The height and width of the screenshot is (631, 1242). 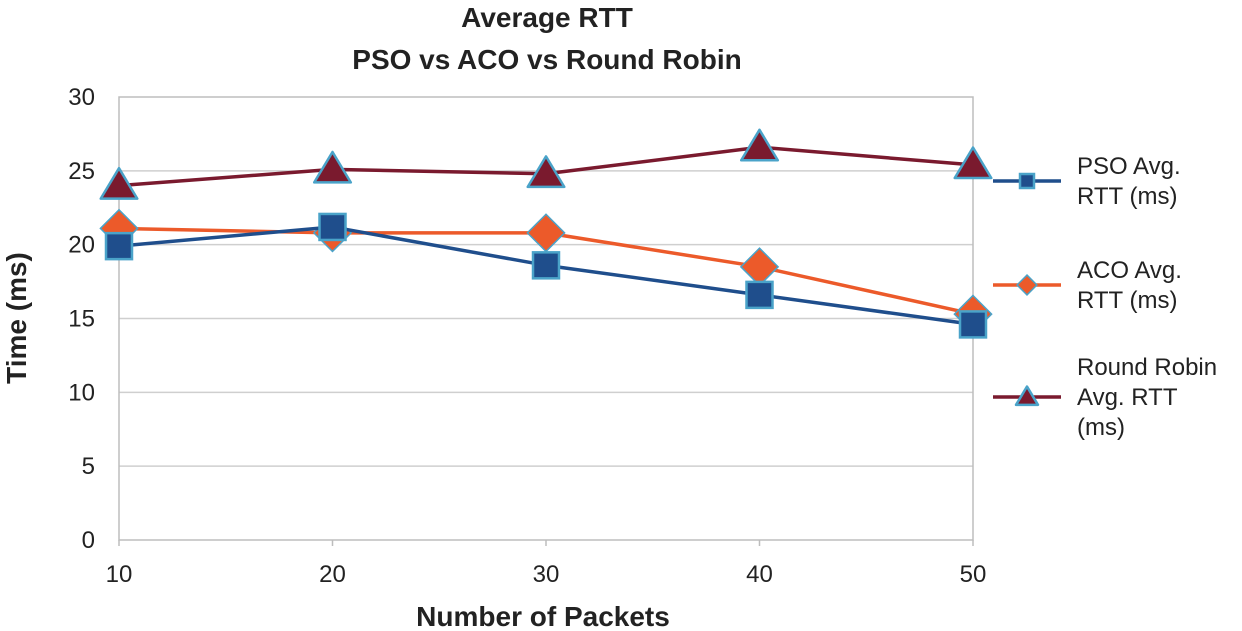 What do you see at coordinates (973, 574) in the screenshot?
I see `x-tick-label: 50` at bounding box center [973, 574].